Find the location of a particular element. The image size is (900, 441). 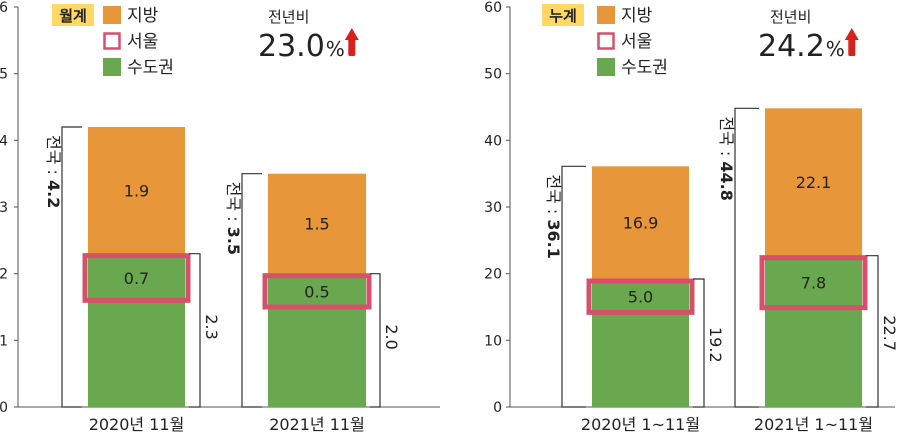

capital-total-label: 2.0 is located at coordinates (391, 336).